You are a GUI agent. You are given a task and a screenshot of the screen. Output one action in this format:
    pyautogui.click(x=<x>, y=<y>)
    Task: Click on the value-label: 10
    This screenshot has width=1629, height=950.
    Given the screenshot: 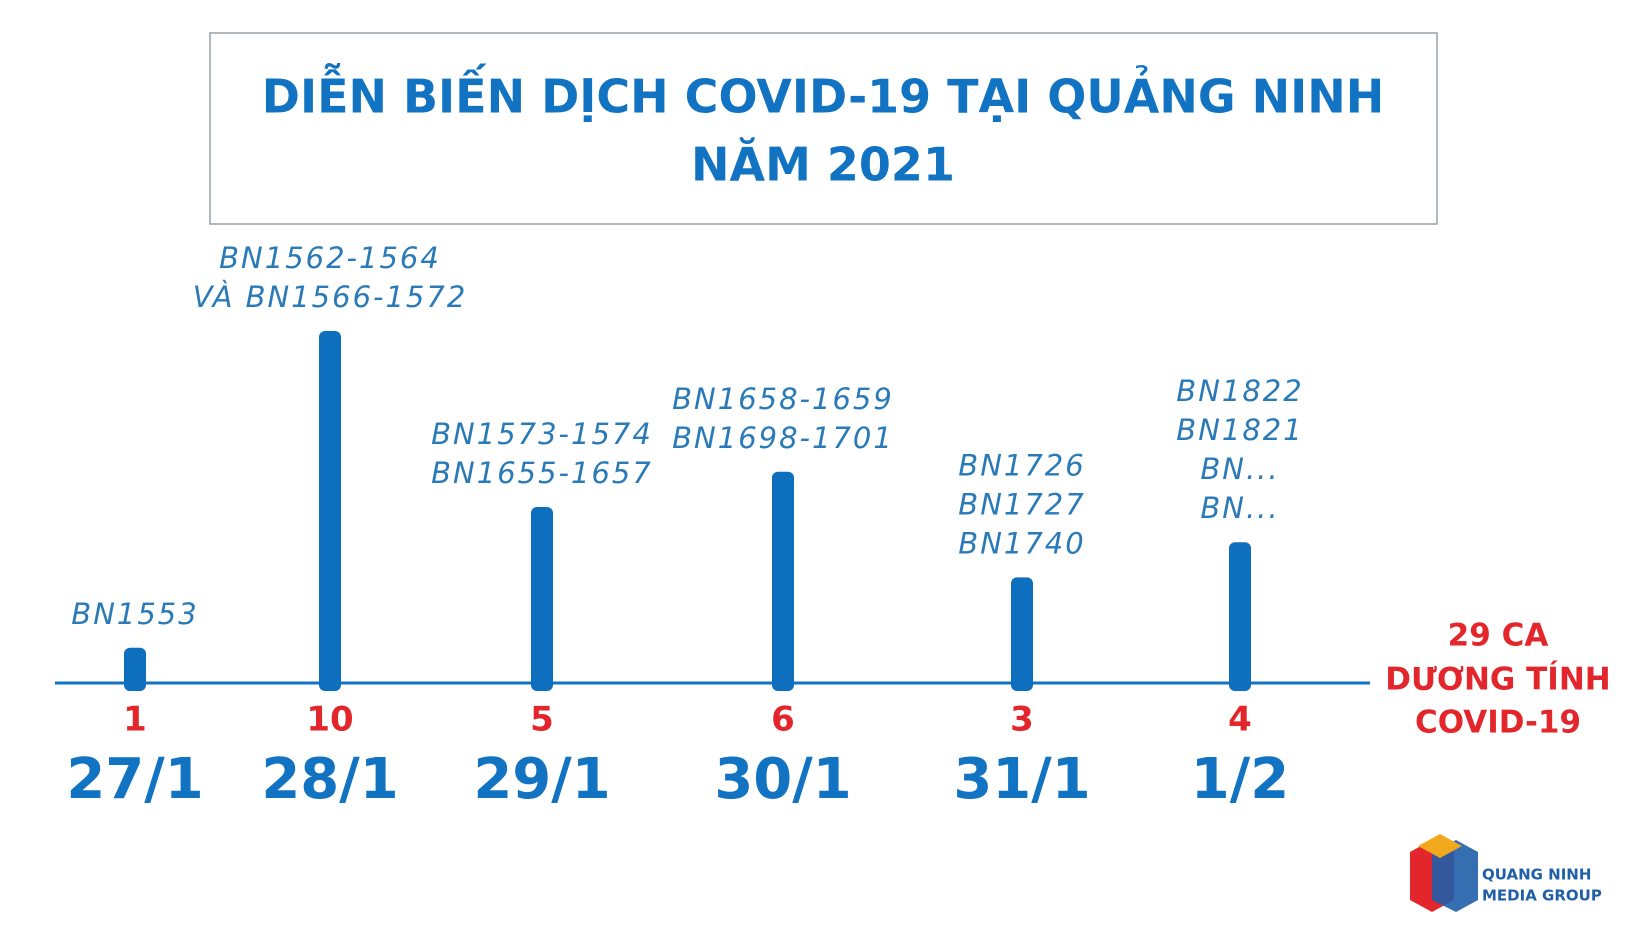 What is the action you would take?
    pyautogui.click(x=329, y=720)
    